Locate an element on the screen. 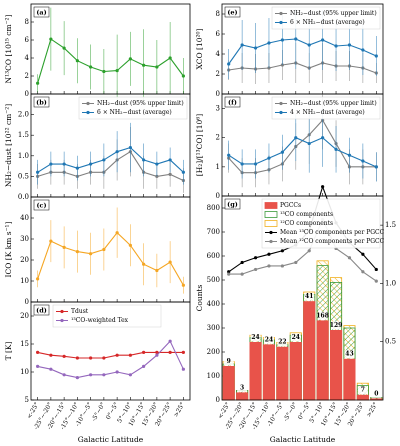  y-tick-label: 2.0 is located at coordinates (23, 115).